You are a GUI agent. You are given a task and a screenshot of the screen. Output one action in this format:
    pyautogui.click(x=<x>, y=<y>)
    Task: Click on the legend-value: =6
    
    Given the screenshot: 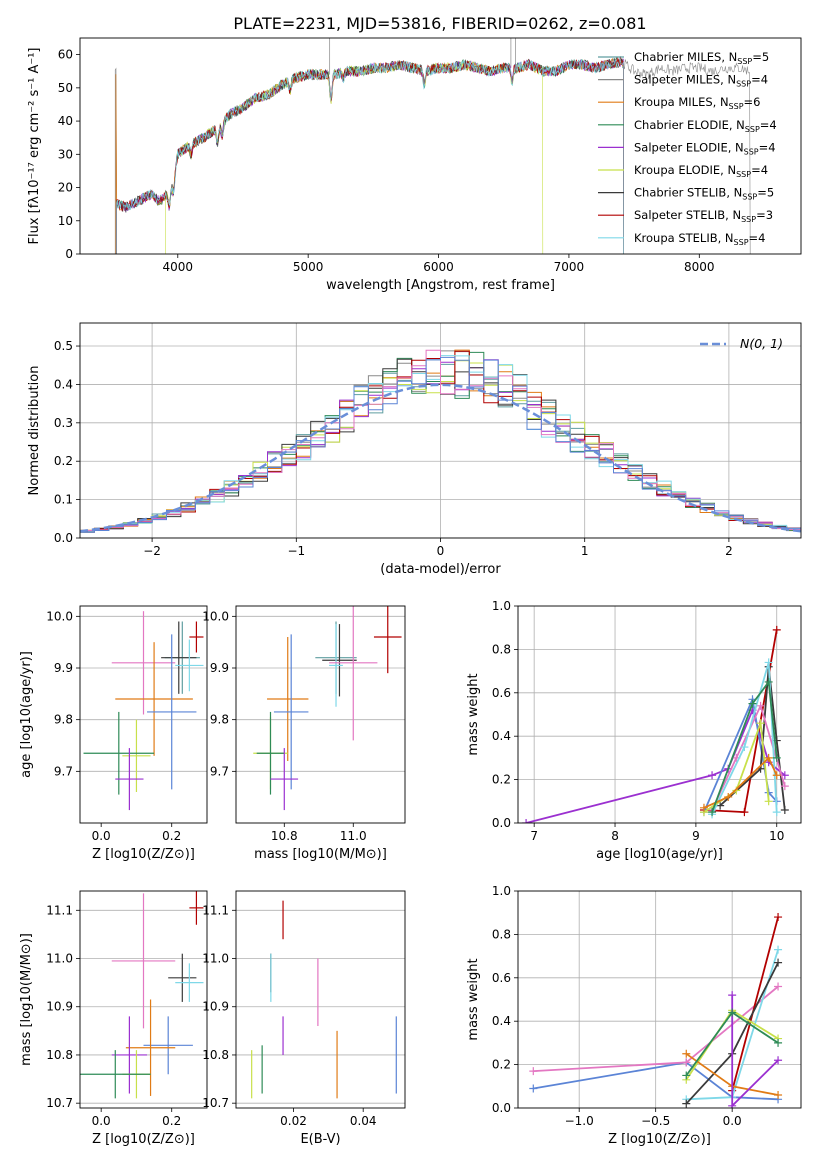 What is the action you would take?
    pyautogui.click(x=752, y=102)
    